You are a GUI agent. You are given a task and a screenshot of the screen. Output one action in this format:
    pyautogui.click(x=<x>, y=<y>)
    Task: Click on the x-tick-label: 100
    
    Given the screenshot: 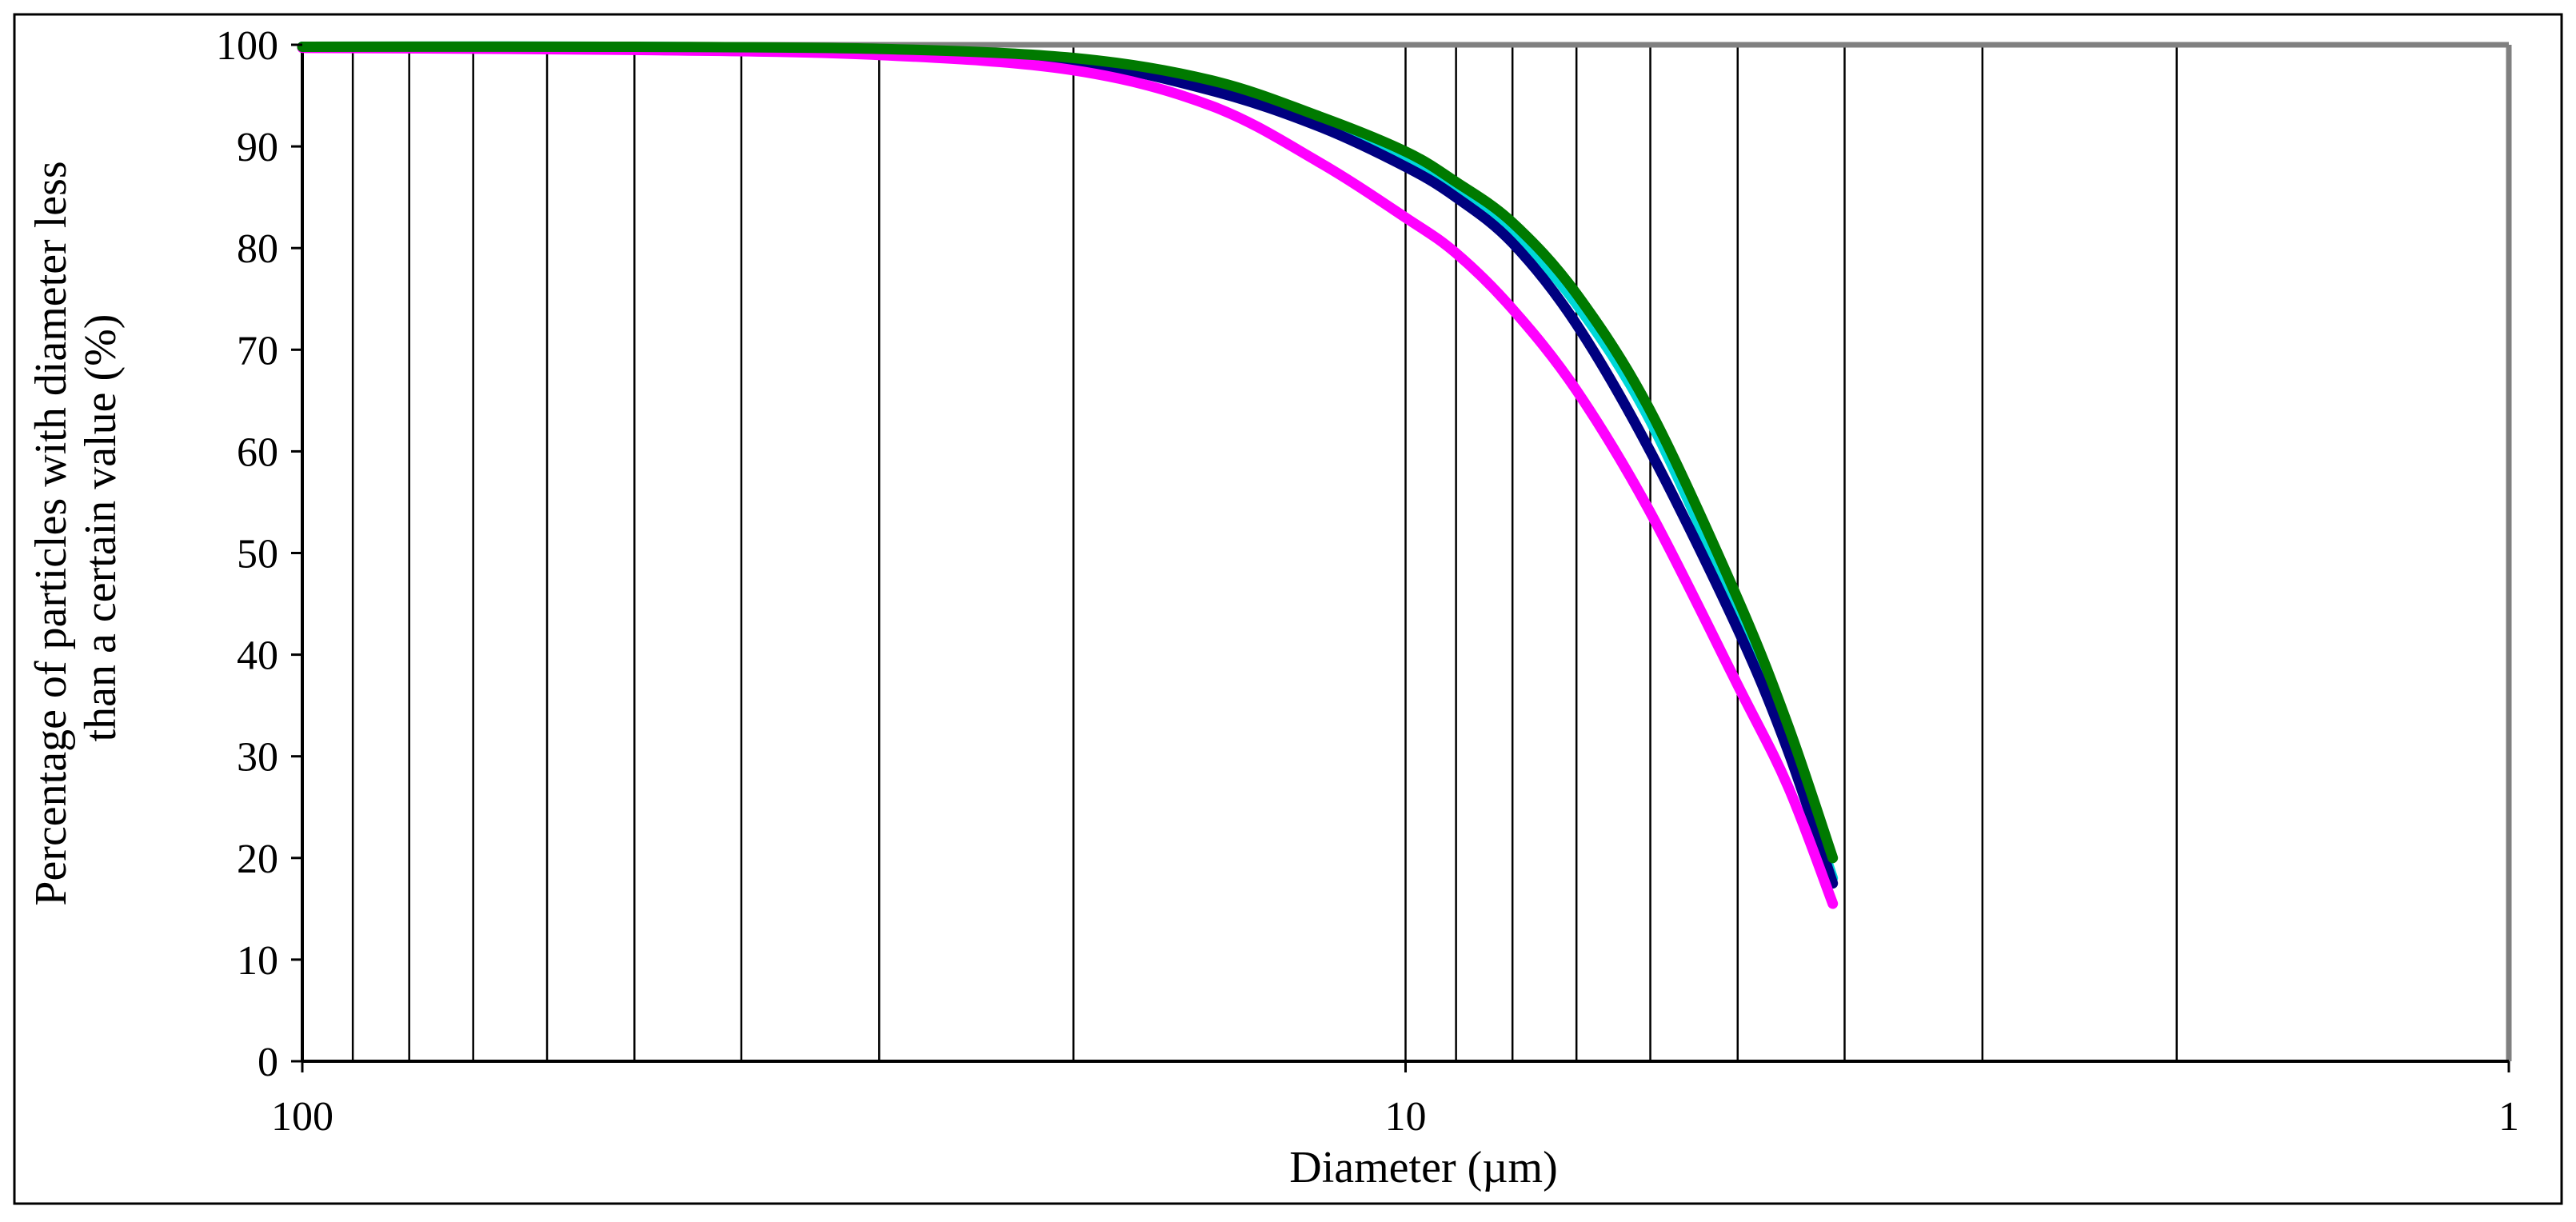 What is the action you would take?
    pyautogui.click(x=302, y=1117)
    